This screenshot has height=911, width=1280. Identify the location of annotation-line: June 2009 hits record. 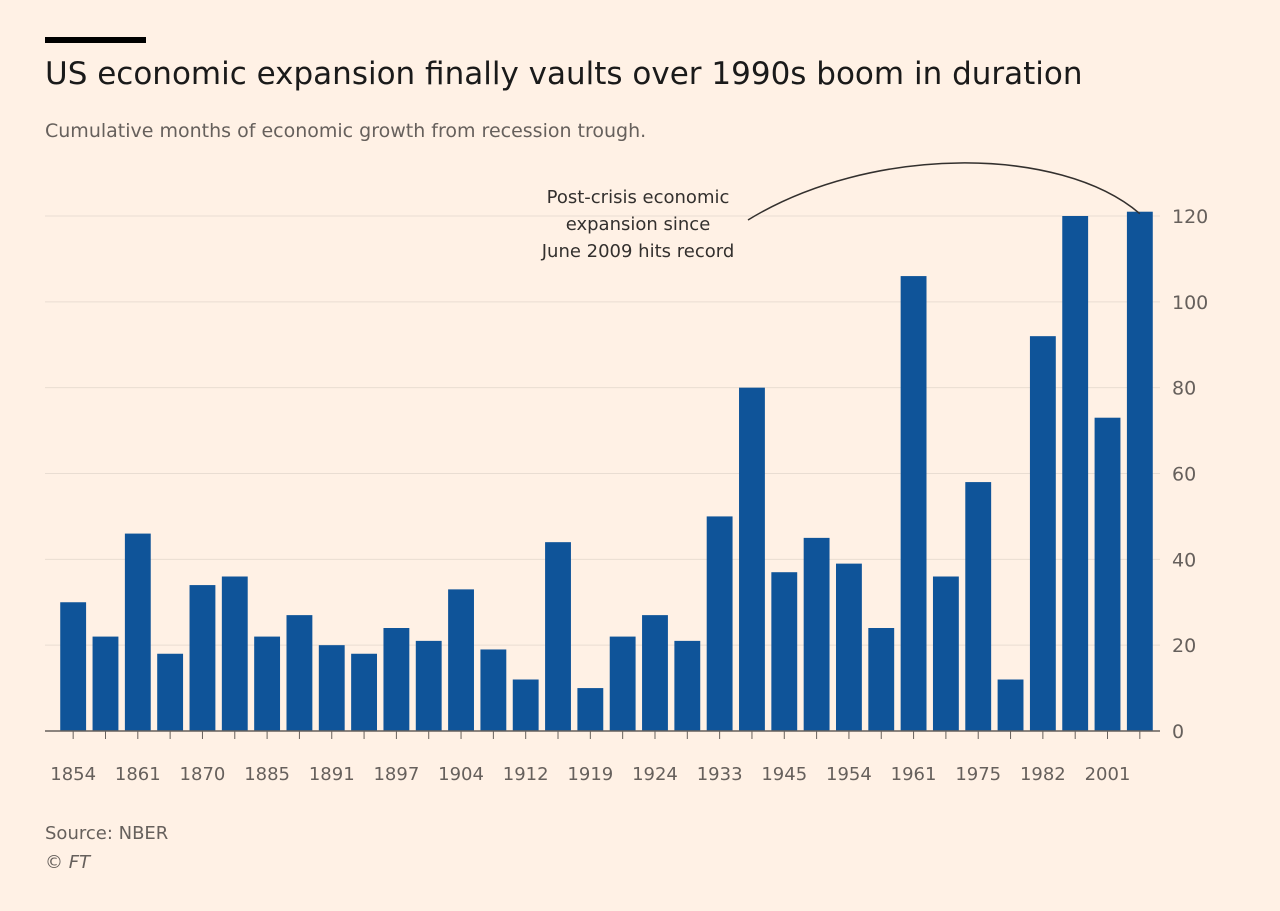
(638, 251).